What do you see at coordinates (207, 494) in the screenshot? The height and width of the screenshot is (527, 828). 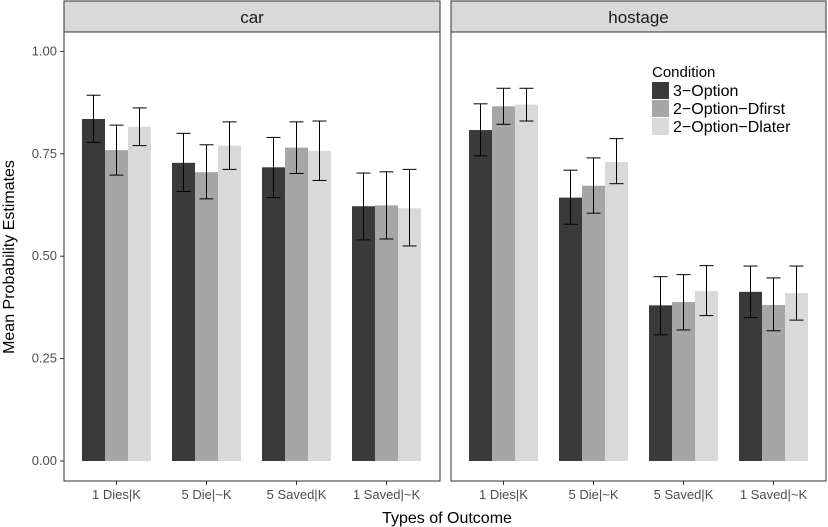 I see `x-tick-label-0-1: 5 Die|~K` at bounding box center [207, 494].